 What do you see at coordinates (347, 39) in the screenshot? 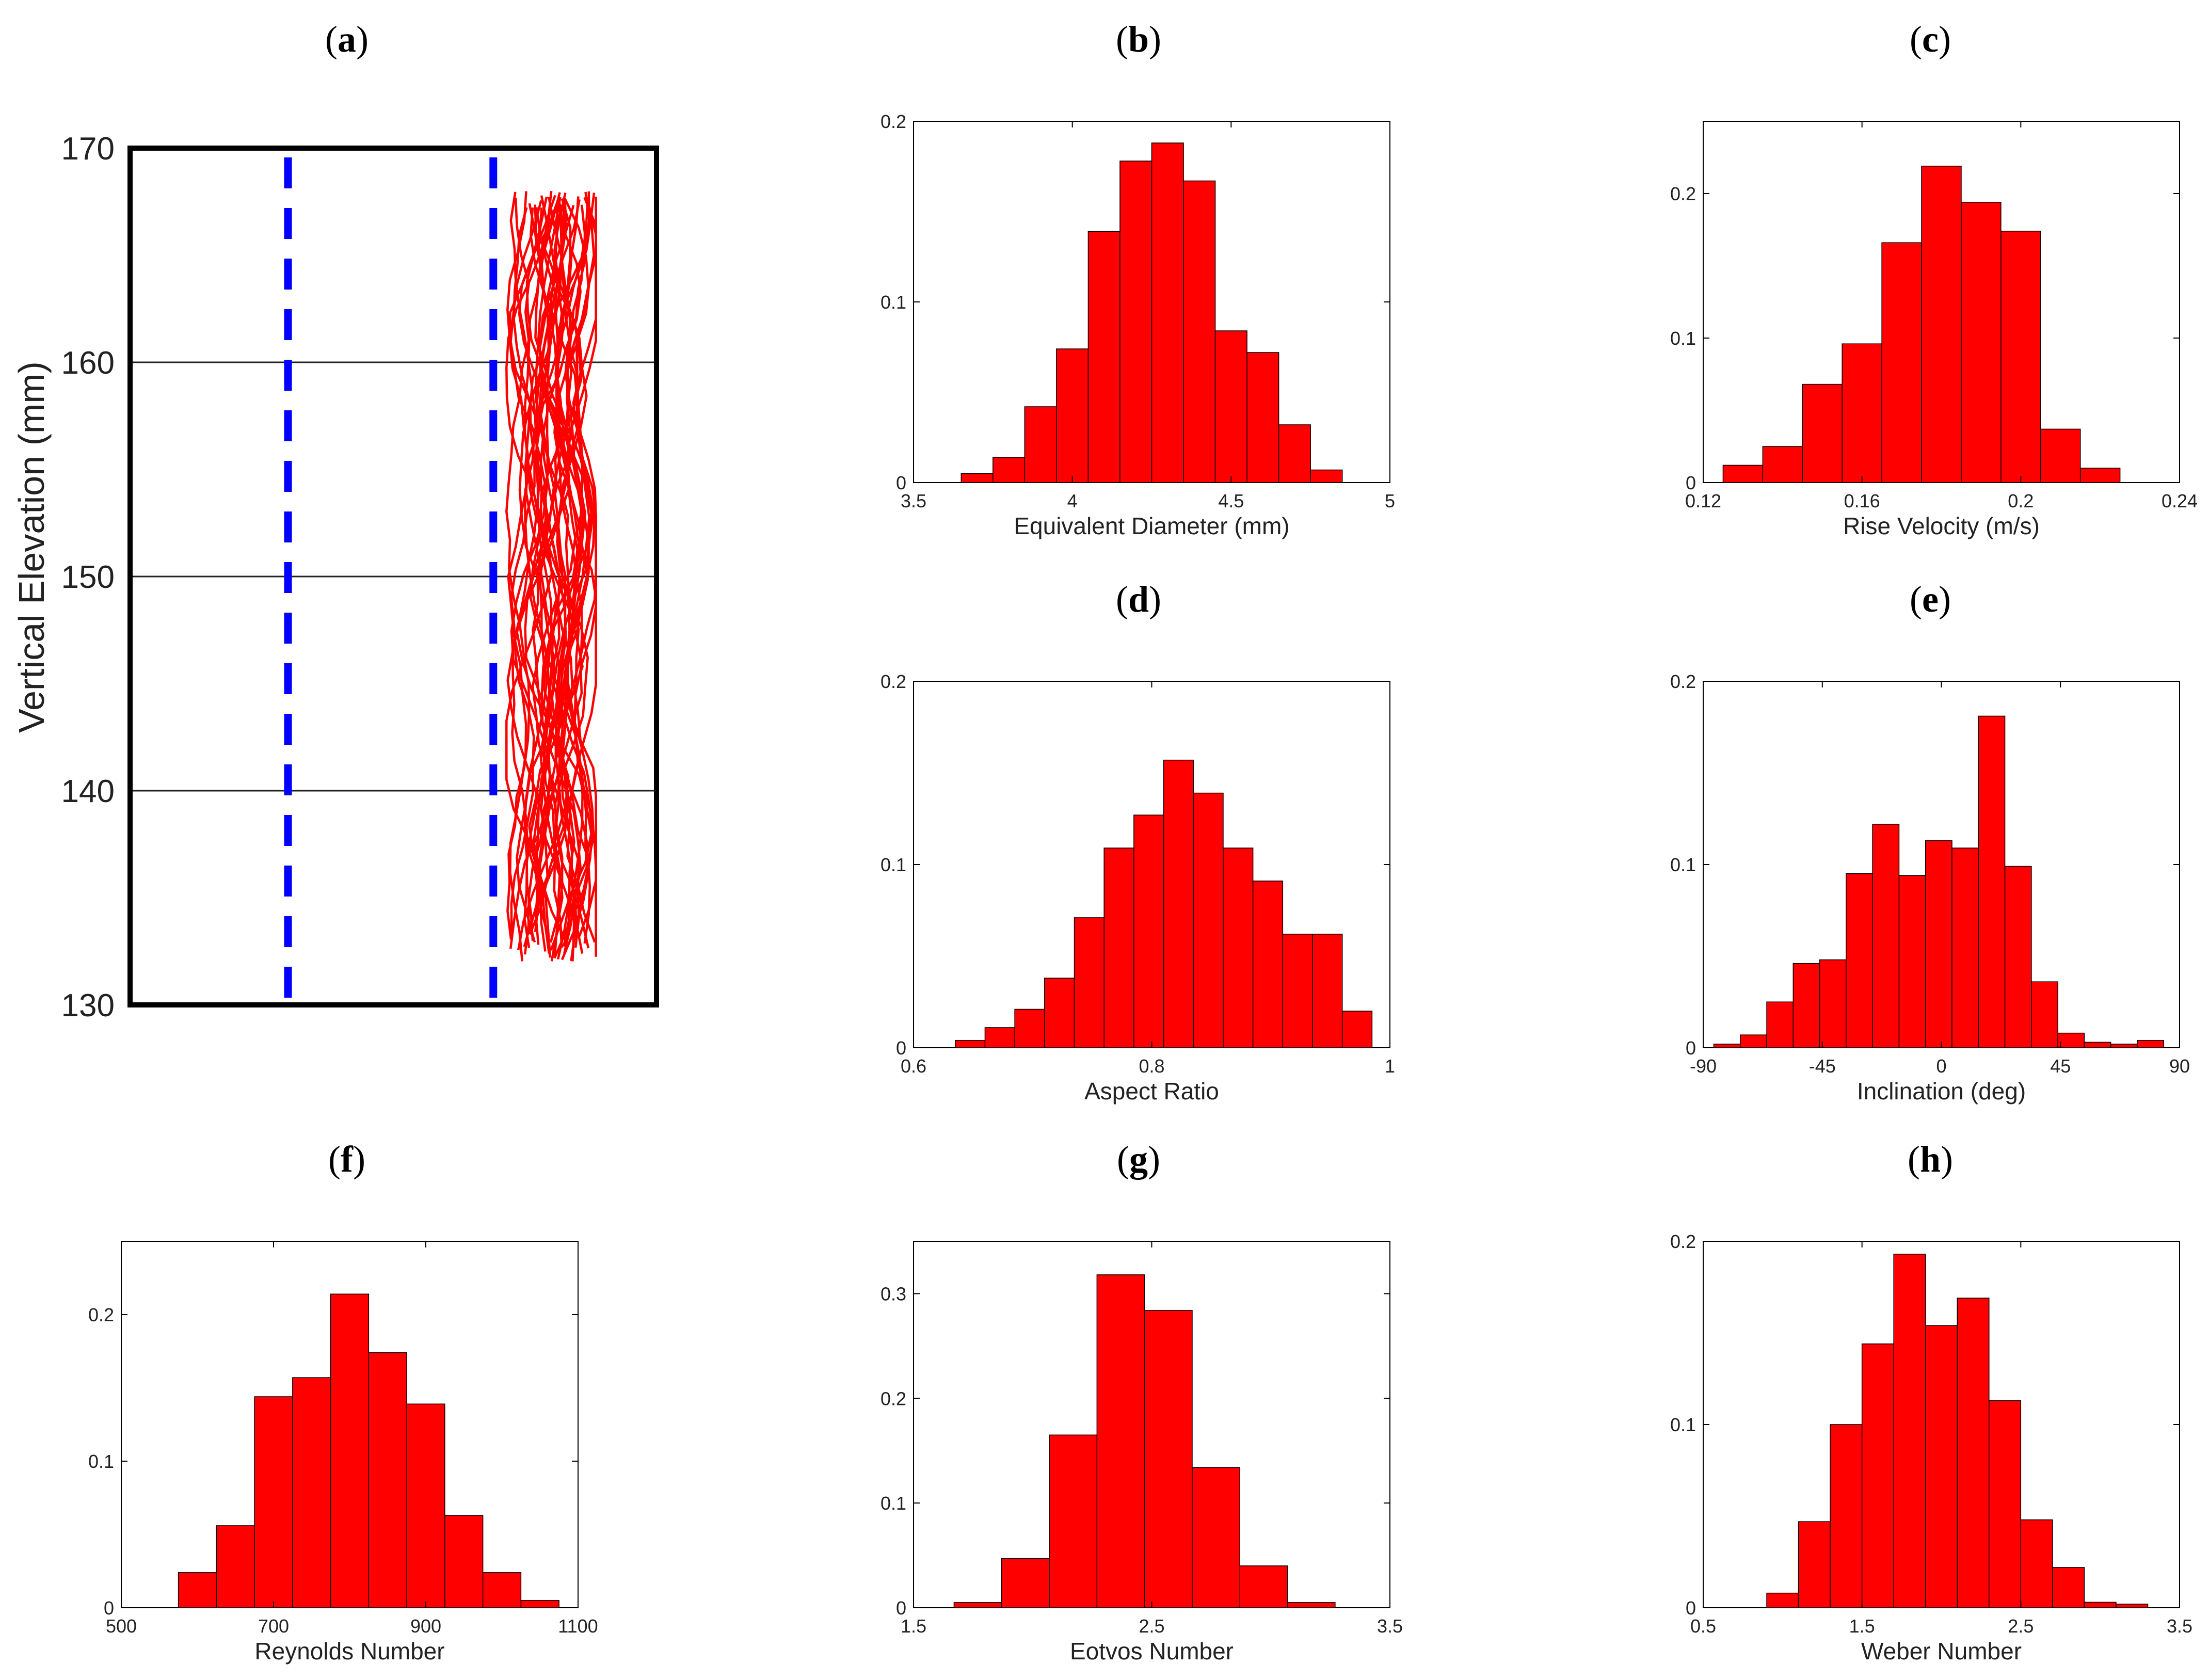
I see `panel-title-a: (a)` at bounding box center [347, 39].